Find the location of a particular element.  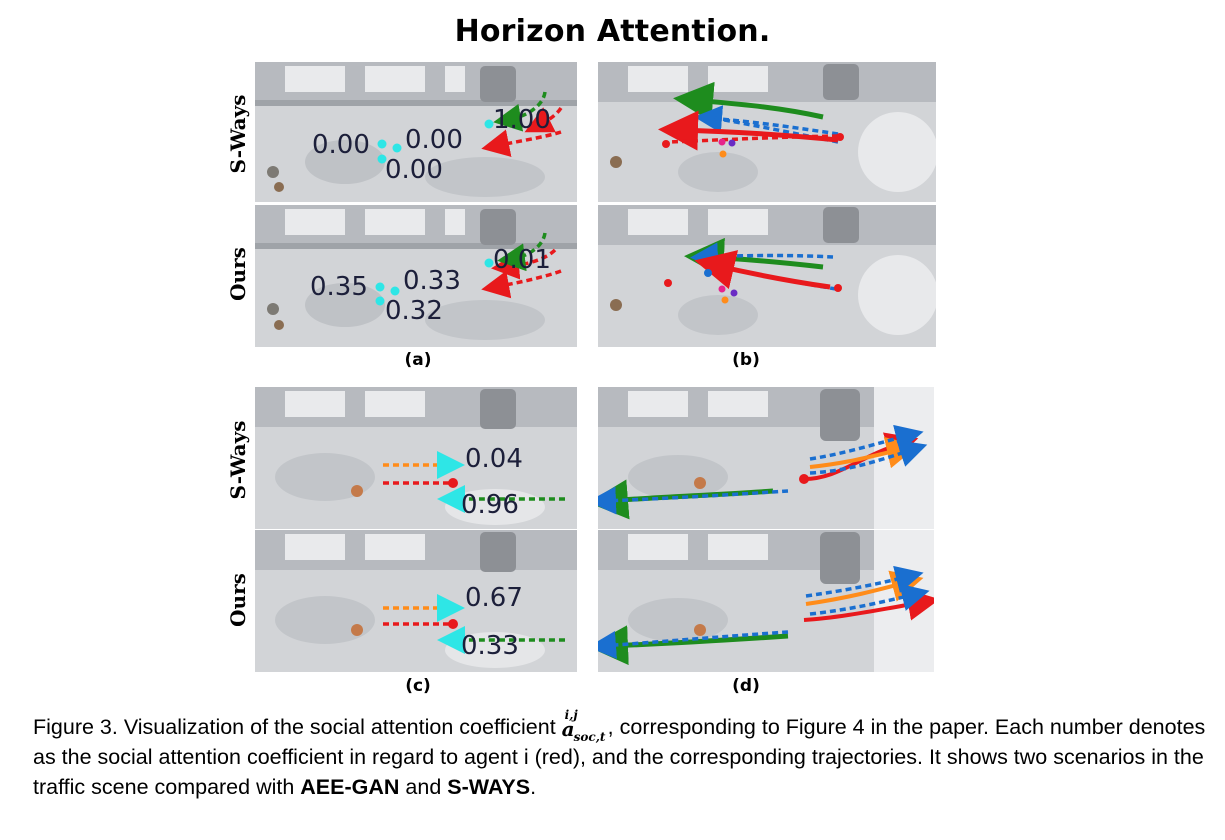

attention-value: 0.32 is located at coordinates (414, 311).